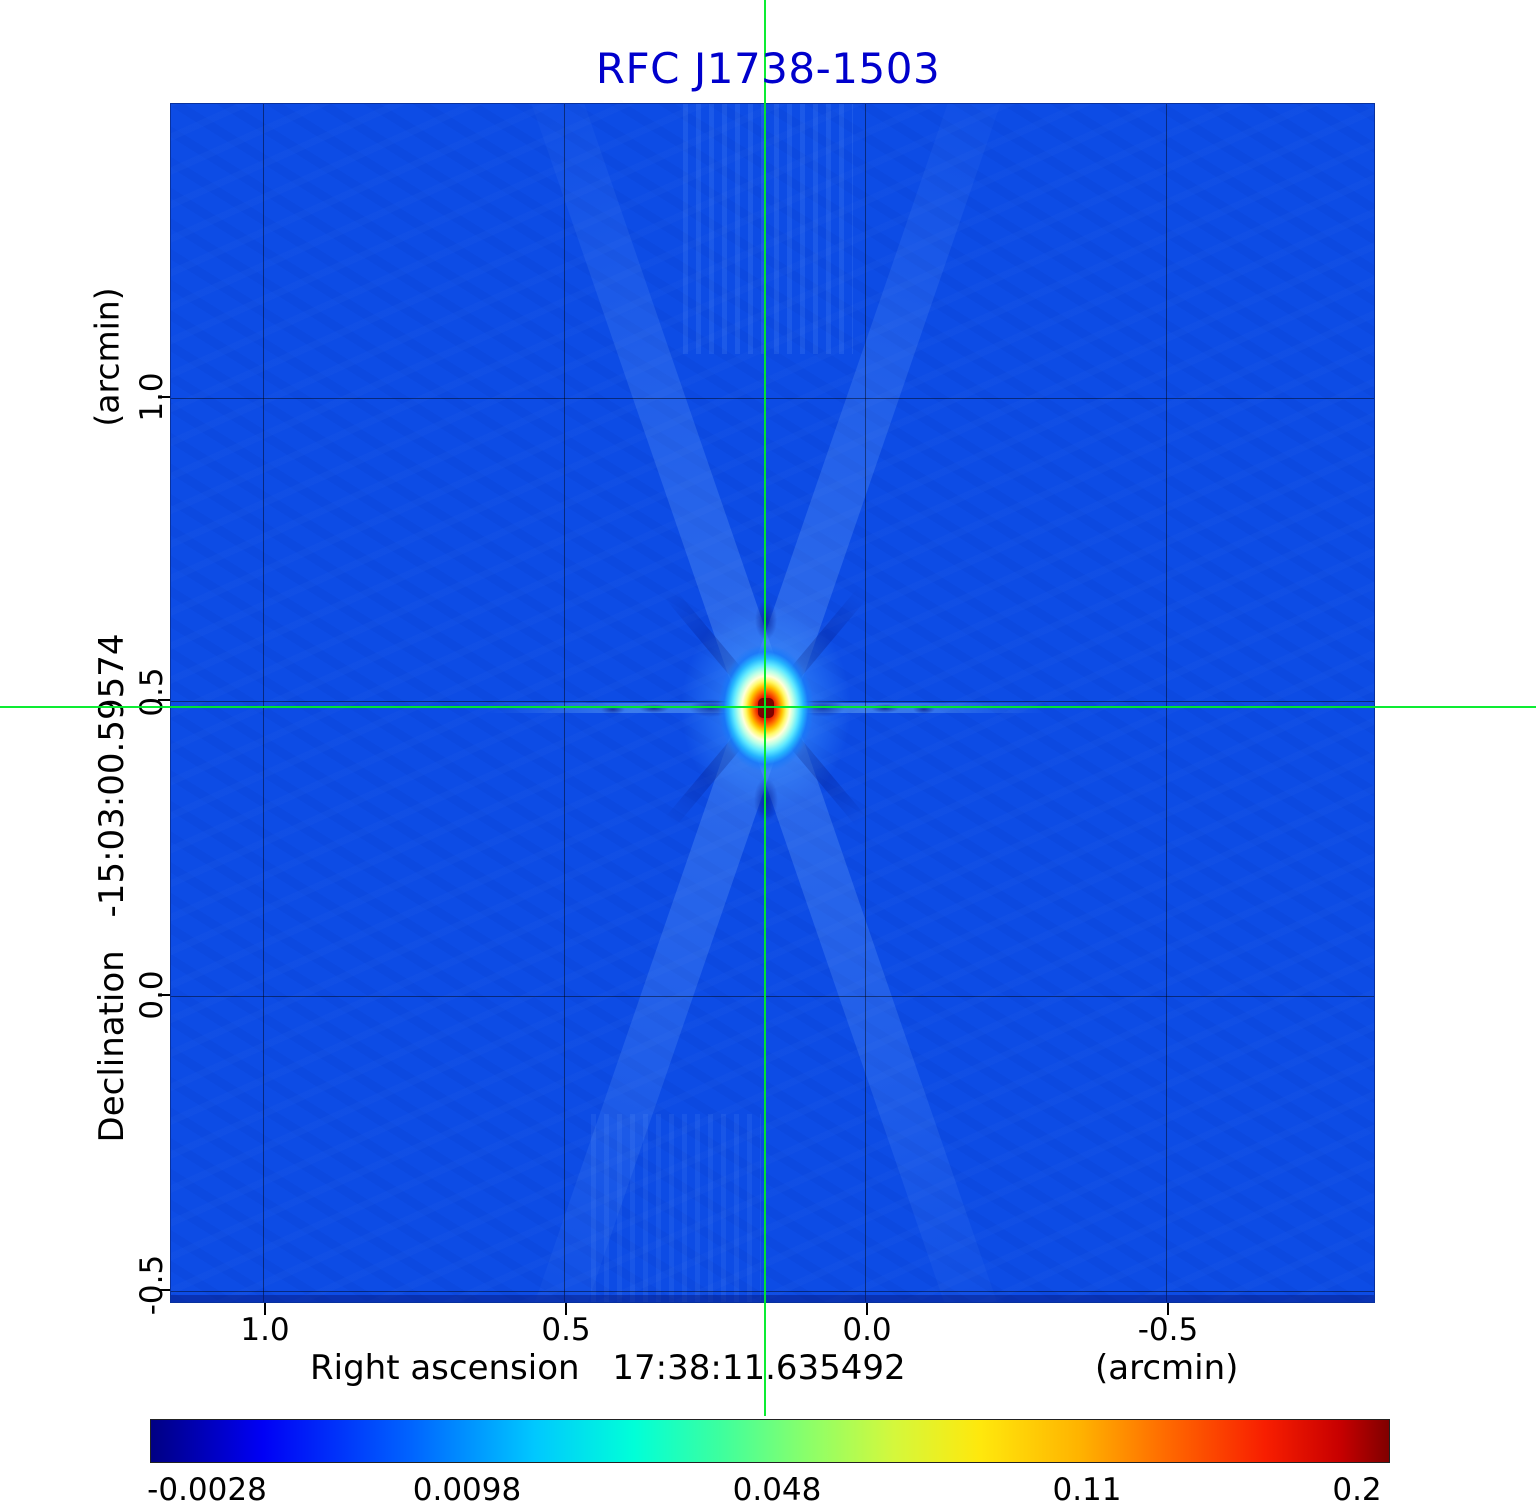 Image resolution: width=1536 pixels, height=1511 pixels. What do you see at coordinates (768, 68) in the screenshot?
I see `plot-title: RFC J1738-1503` at bounding box center [768, 68].